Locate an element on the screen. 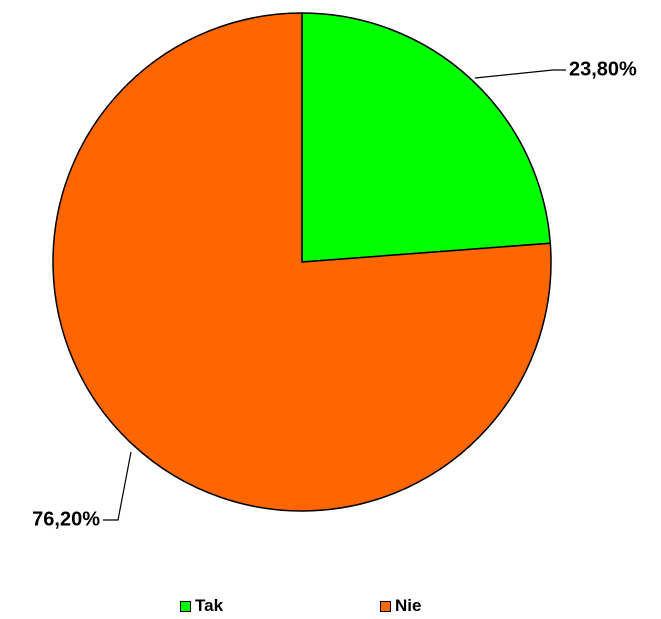  data-label-tak: 23,80% is located at coordinates (603, 69).